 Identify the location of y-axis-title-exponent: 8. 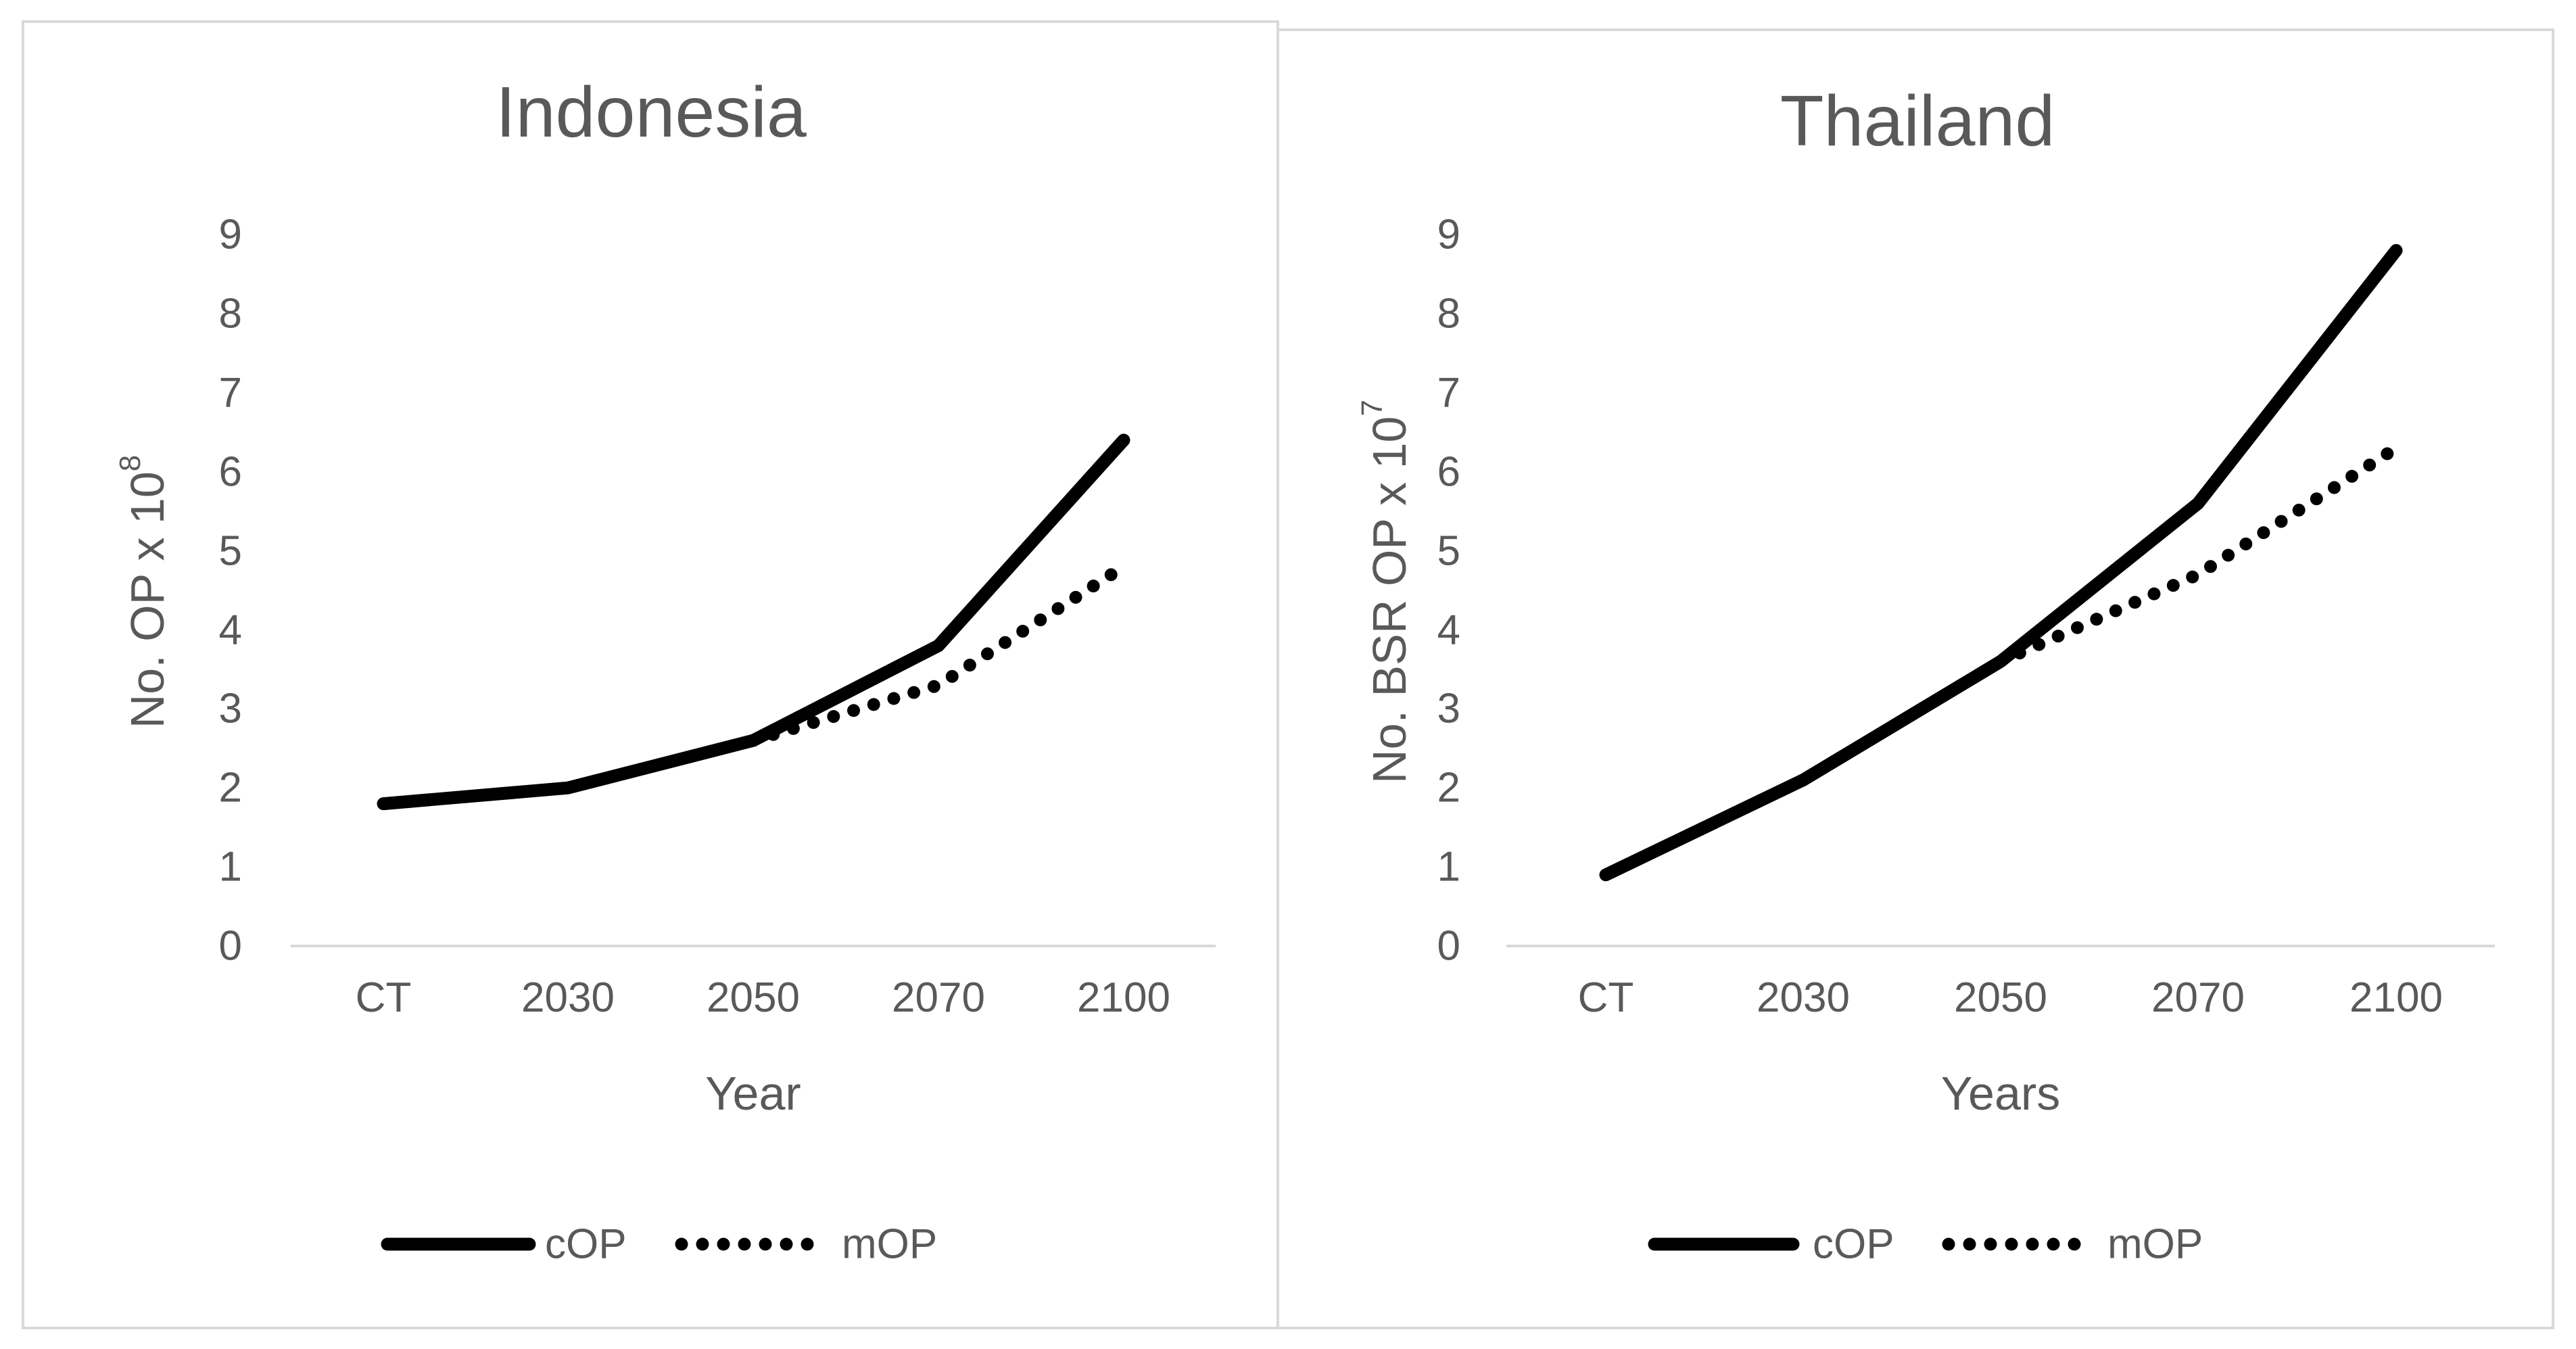
(130, 463).